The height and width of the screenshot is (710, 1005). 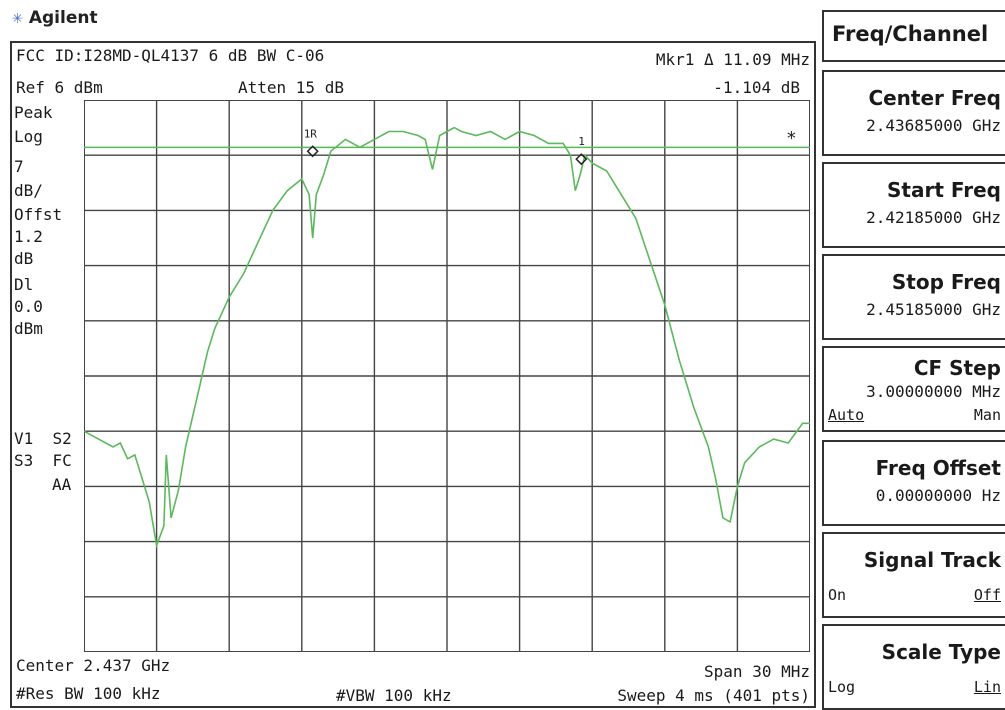 What do you see at coordinates (846, 415) in the screenshot?
I see `cf-step-auto-option: Auto` at bounding box center [846, 415].